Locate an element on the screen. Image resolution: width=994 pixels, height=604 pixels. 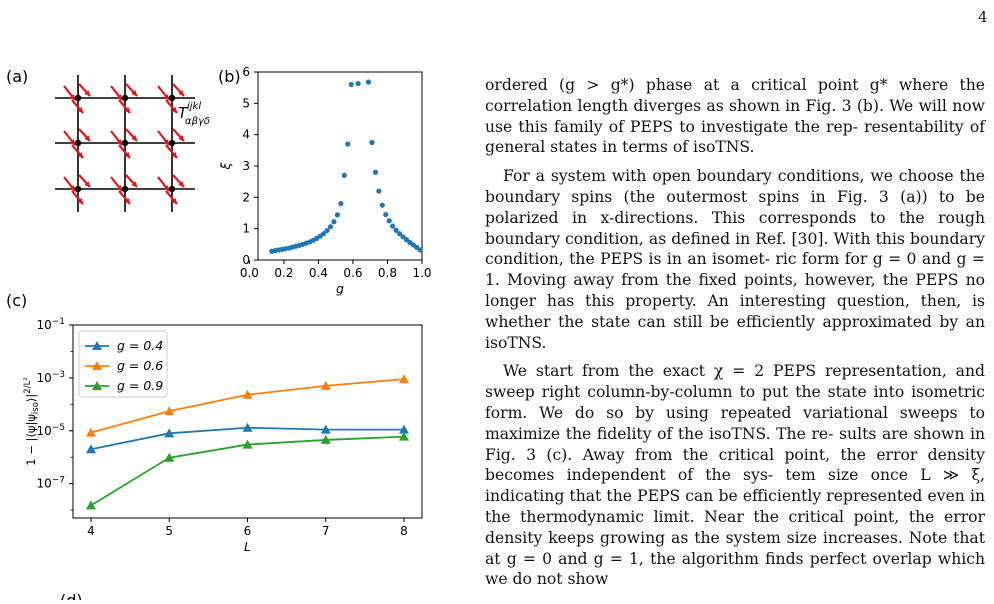
tensor-T: T is located at coordinates (183, 113).